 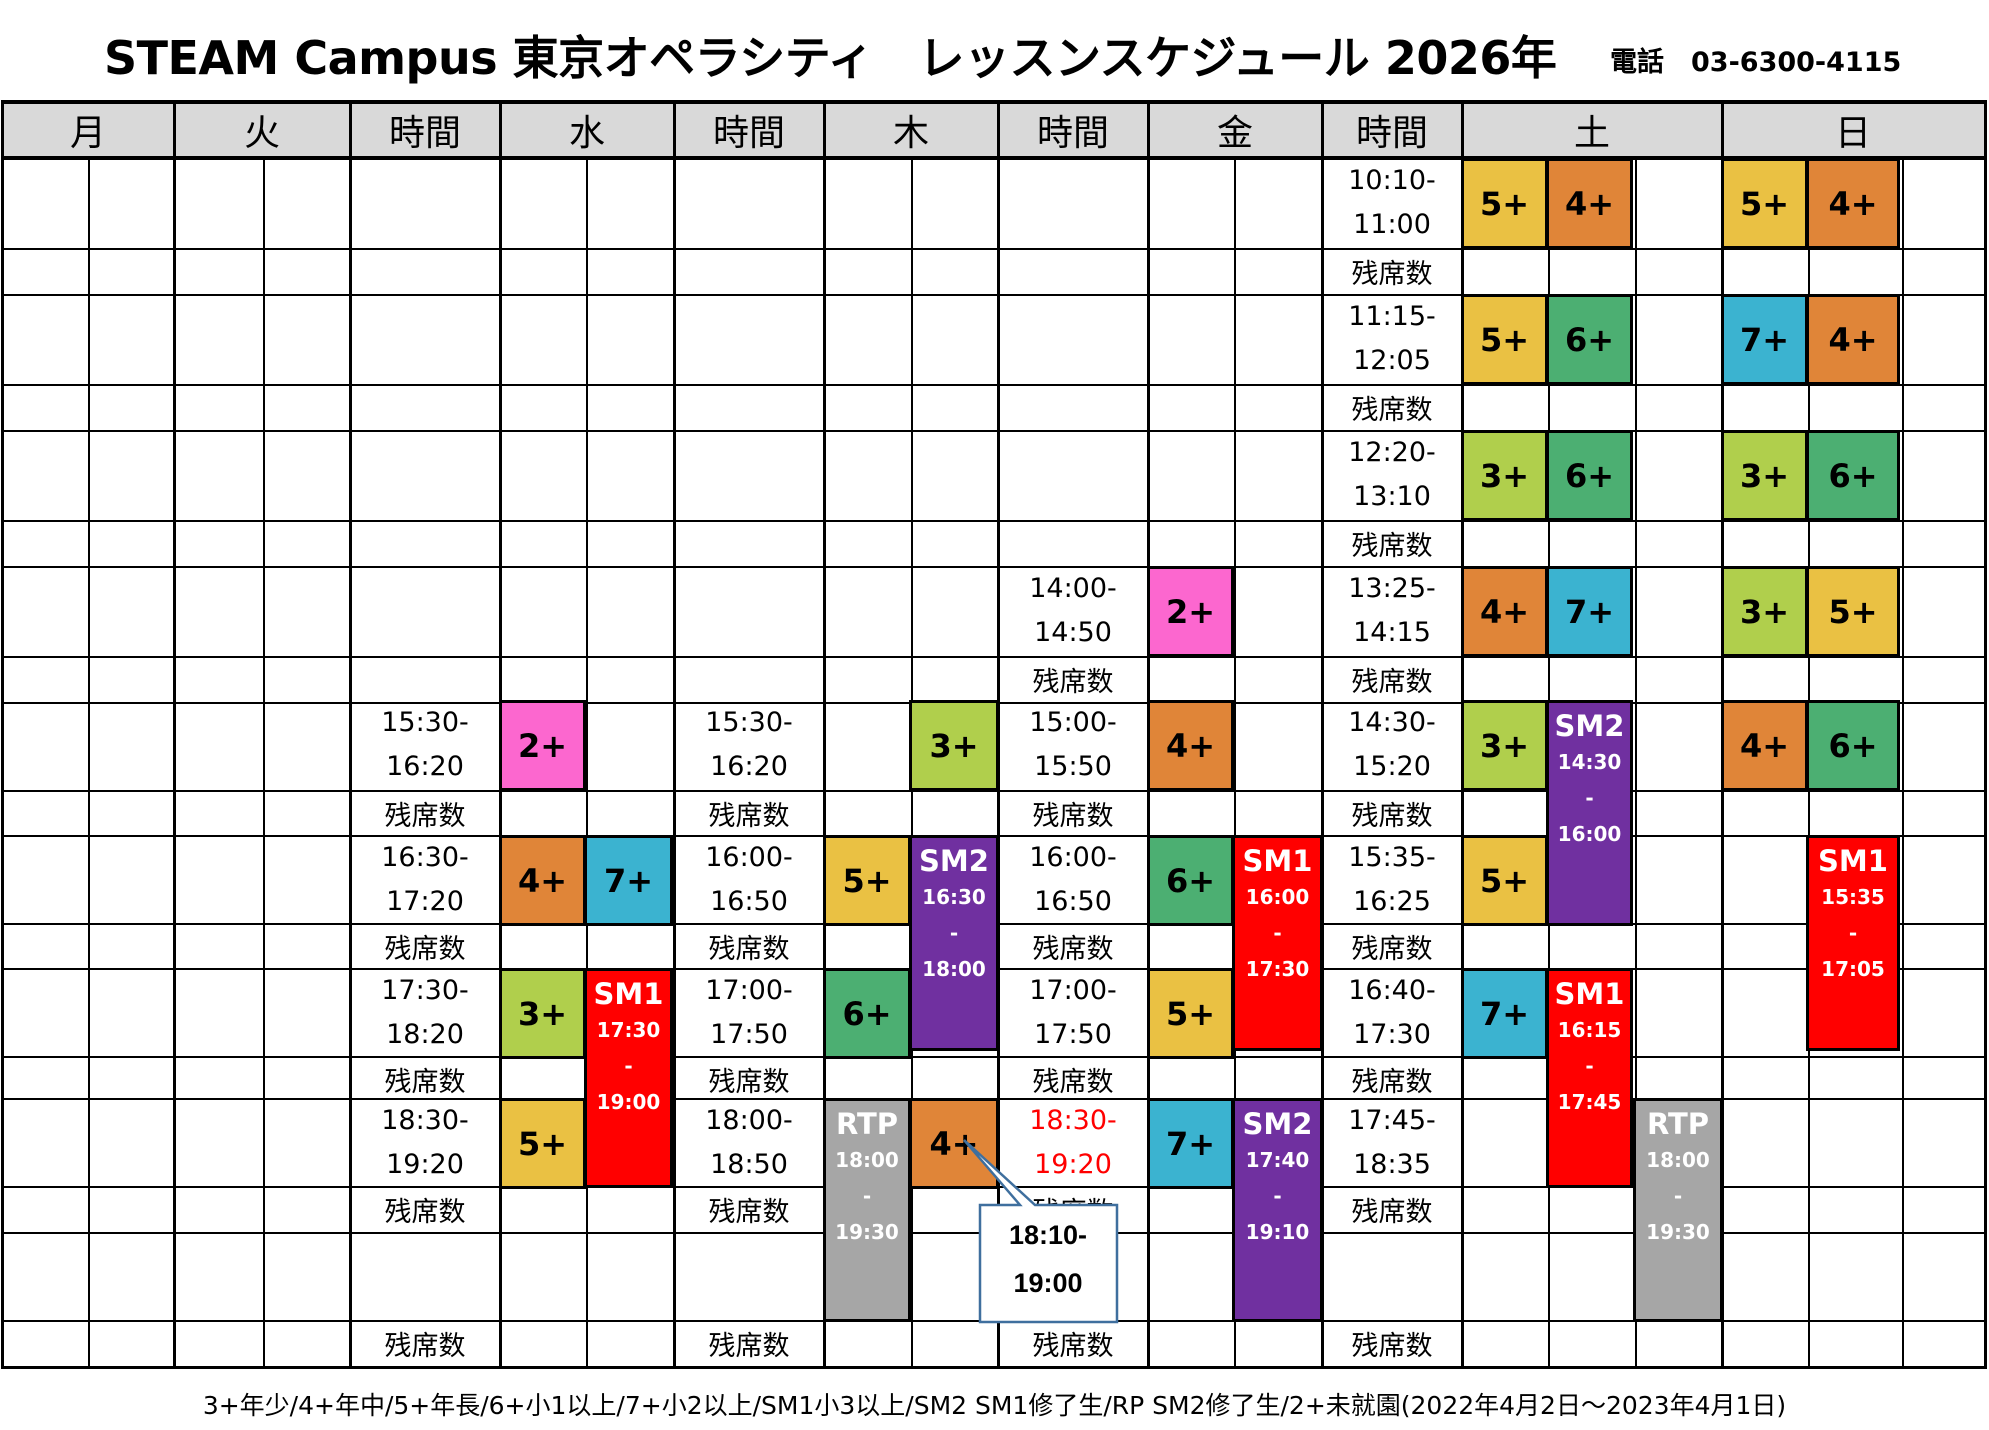 I want to click on weekend-time-slot: 10:10- 11:00, so click(x=1392, y=202).